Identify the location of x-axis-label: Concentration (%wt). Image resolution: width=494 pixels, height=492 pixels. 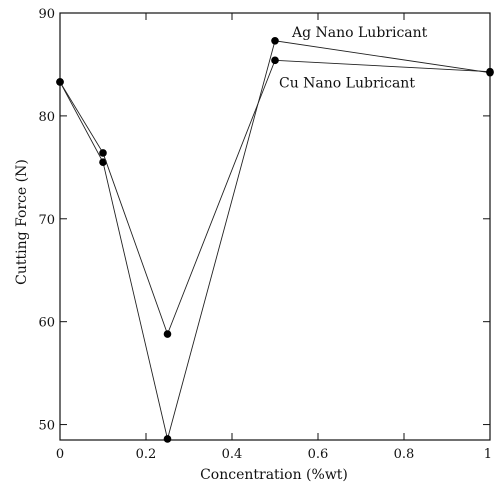
(274, 475).